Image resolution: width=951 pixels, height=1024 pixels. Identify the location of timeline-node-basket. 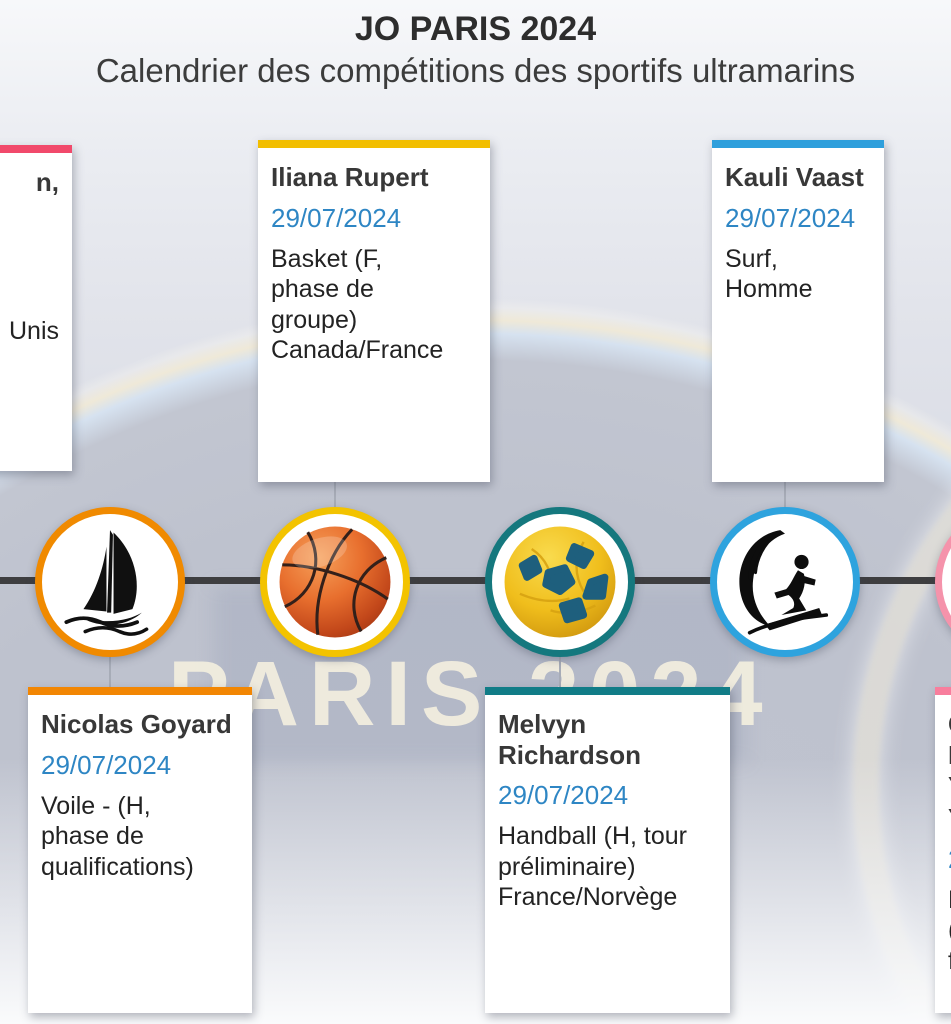
(335, 582).